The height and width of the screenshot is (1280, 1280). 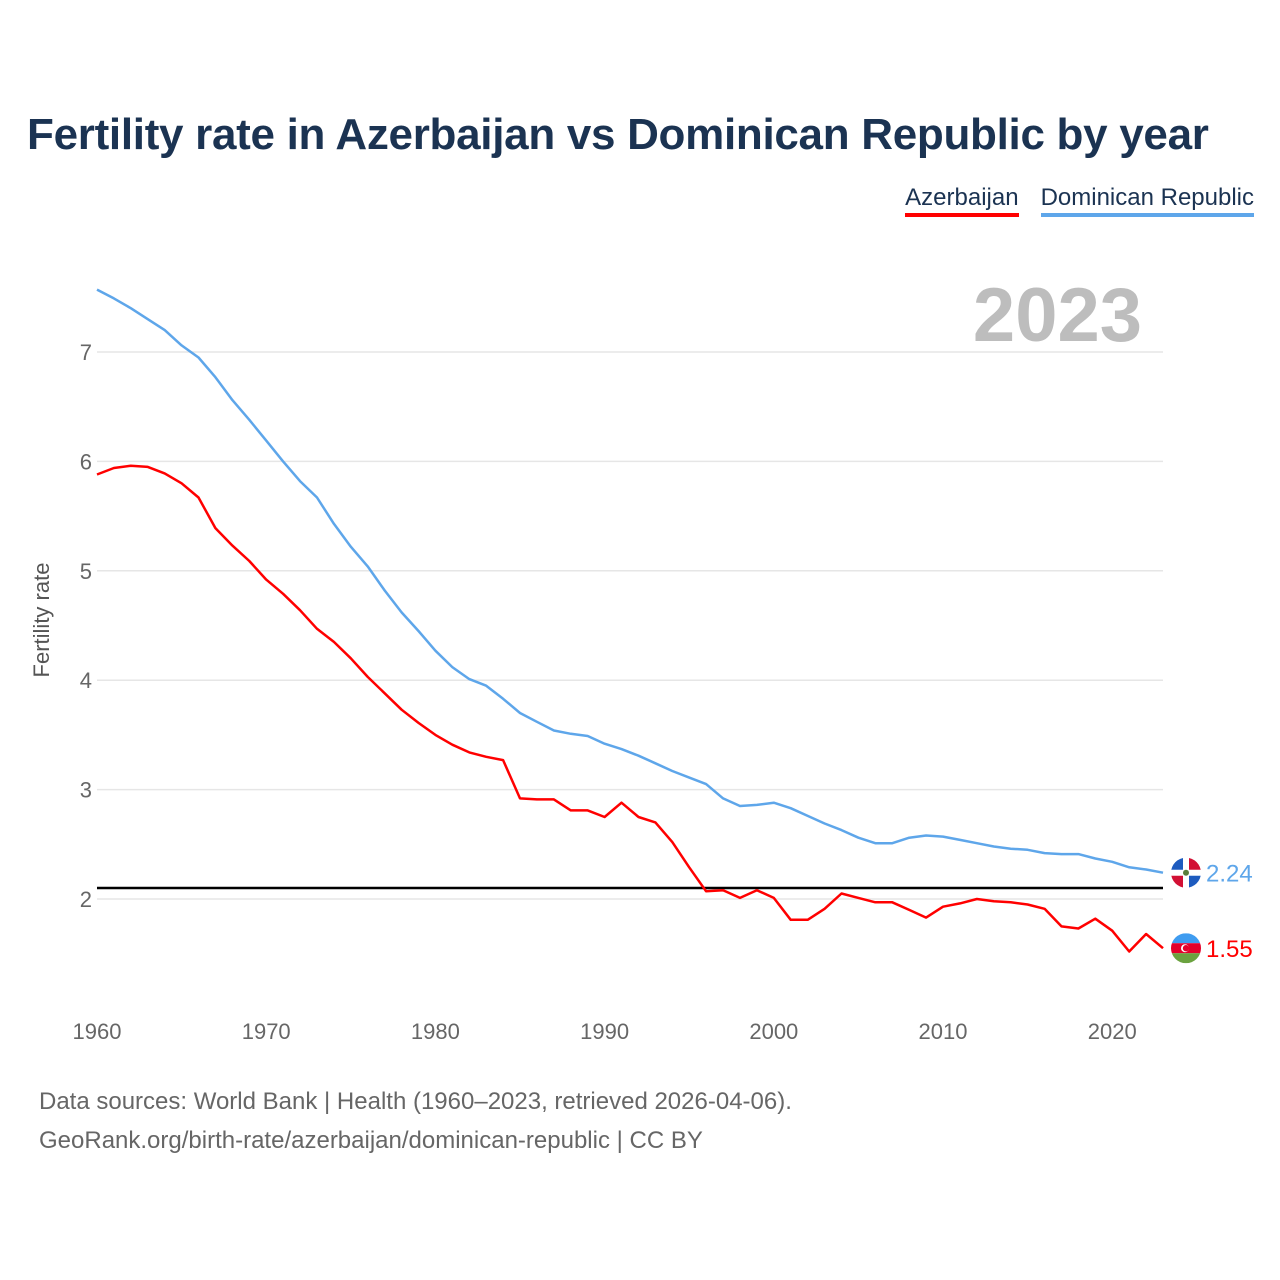 What do you see at coordinates (773, 1031) in the screenshot?
I see `x-tick-label: 2000` at bounding box center [773, 1031].